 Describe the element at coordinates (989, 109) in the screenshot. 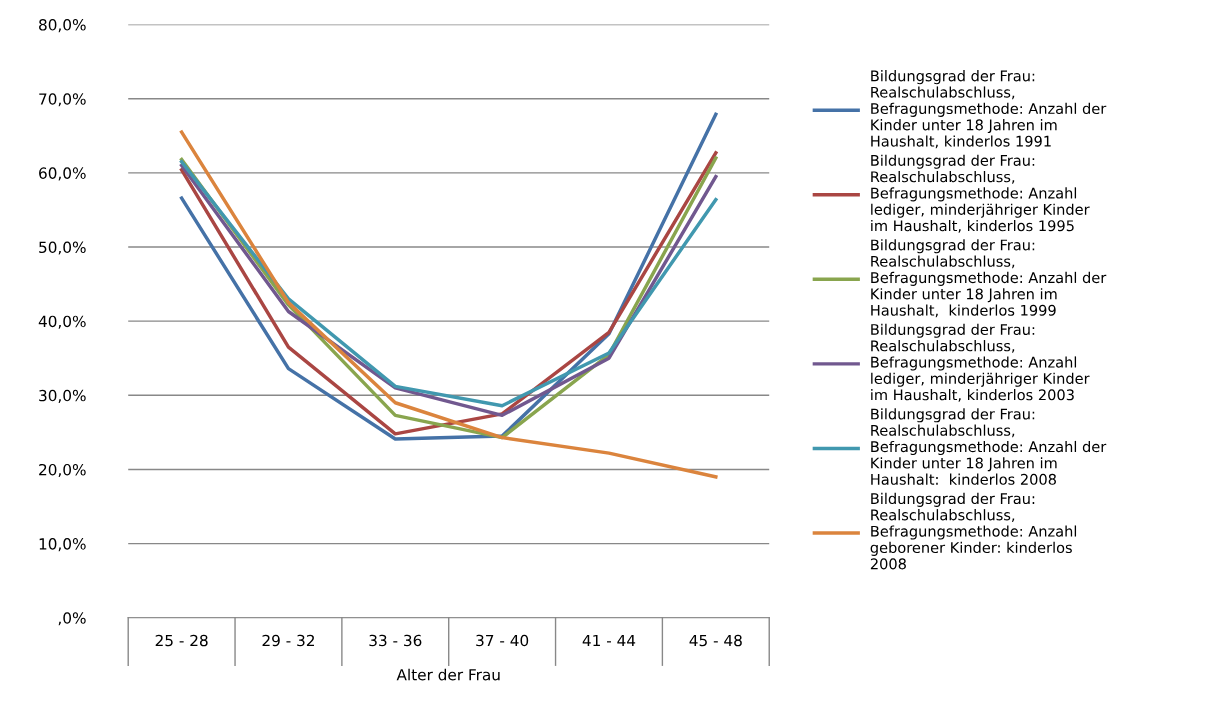

I see `legend-label: Bildungsgrad der Frau: Realschulabschluss, Befragungsmethode: Anzahl der Kinder unter 18 Jahren im Haushalt, kinderlos 1991` at that location.